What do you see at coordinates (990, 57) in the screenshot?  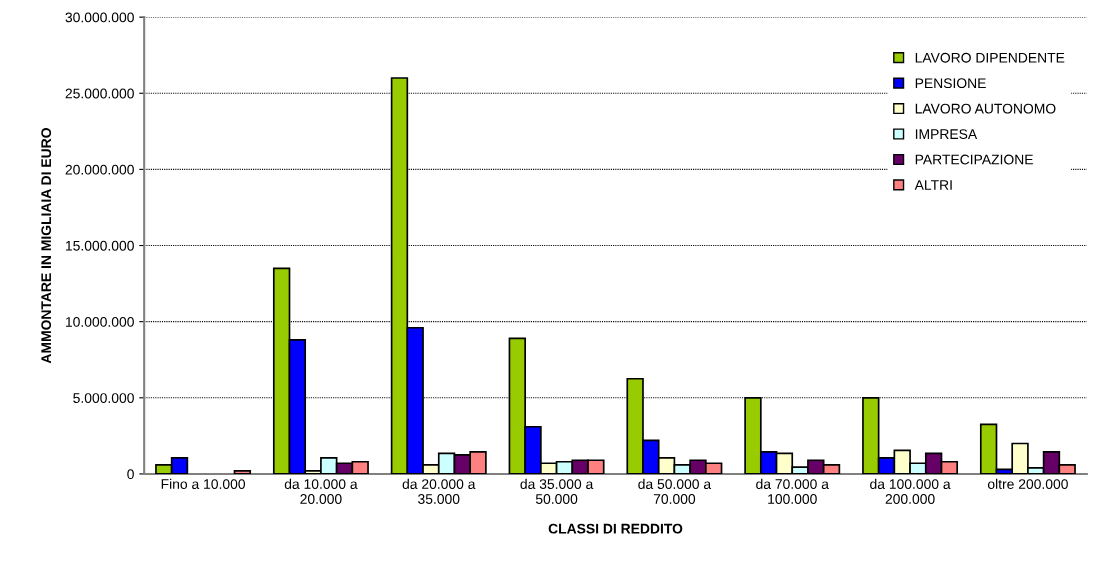 I see `legend-label: LAVORO DIPENDENTE` at bounding box center [990, 57].